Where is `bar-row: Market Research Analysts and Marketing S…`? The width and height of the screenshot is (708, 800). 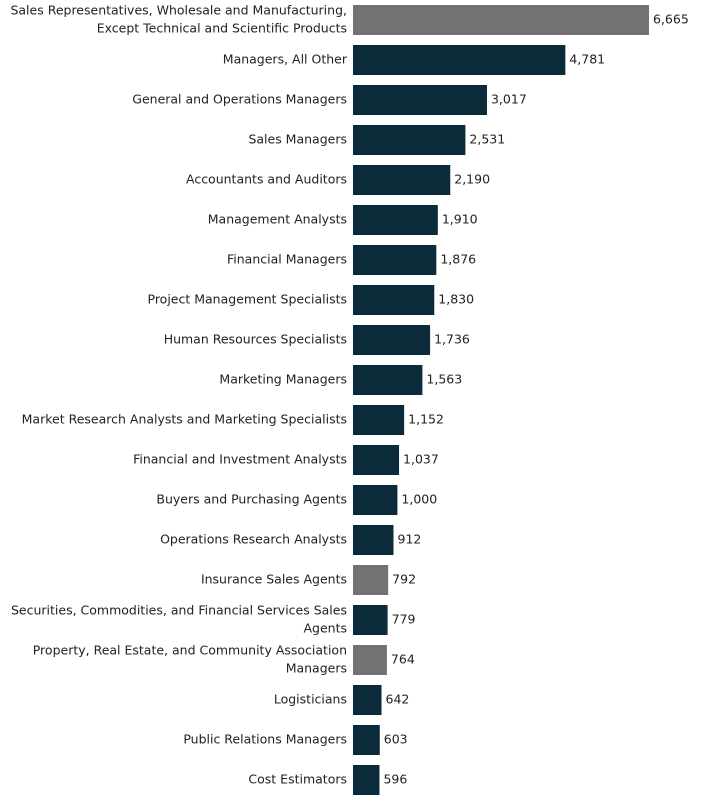 bar-row: Market Research Analysts and Marketing S… is located at coordinates (233, 420).